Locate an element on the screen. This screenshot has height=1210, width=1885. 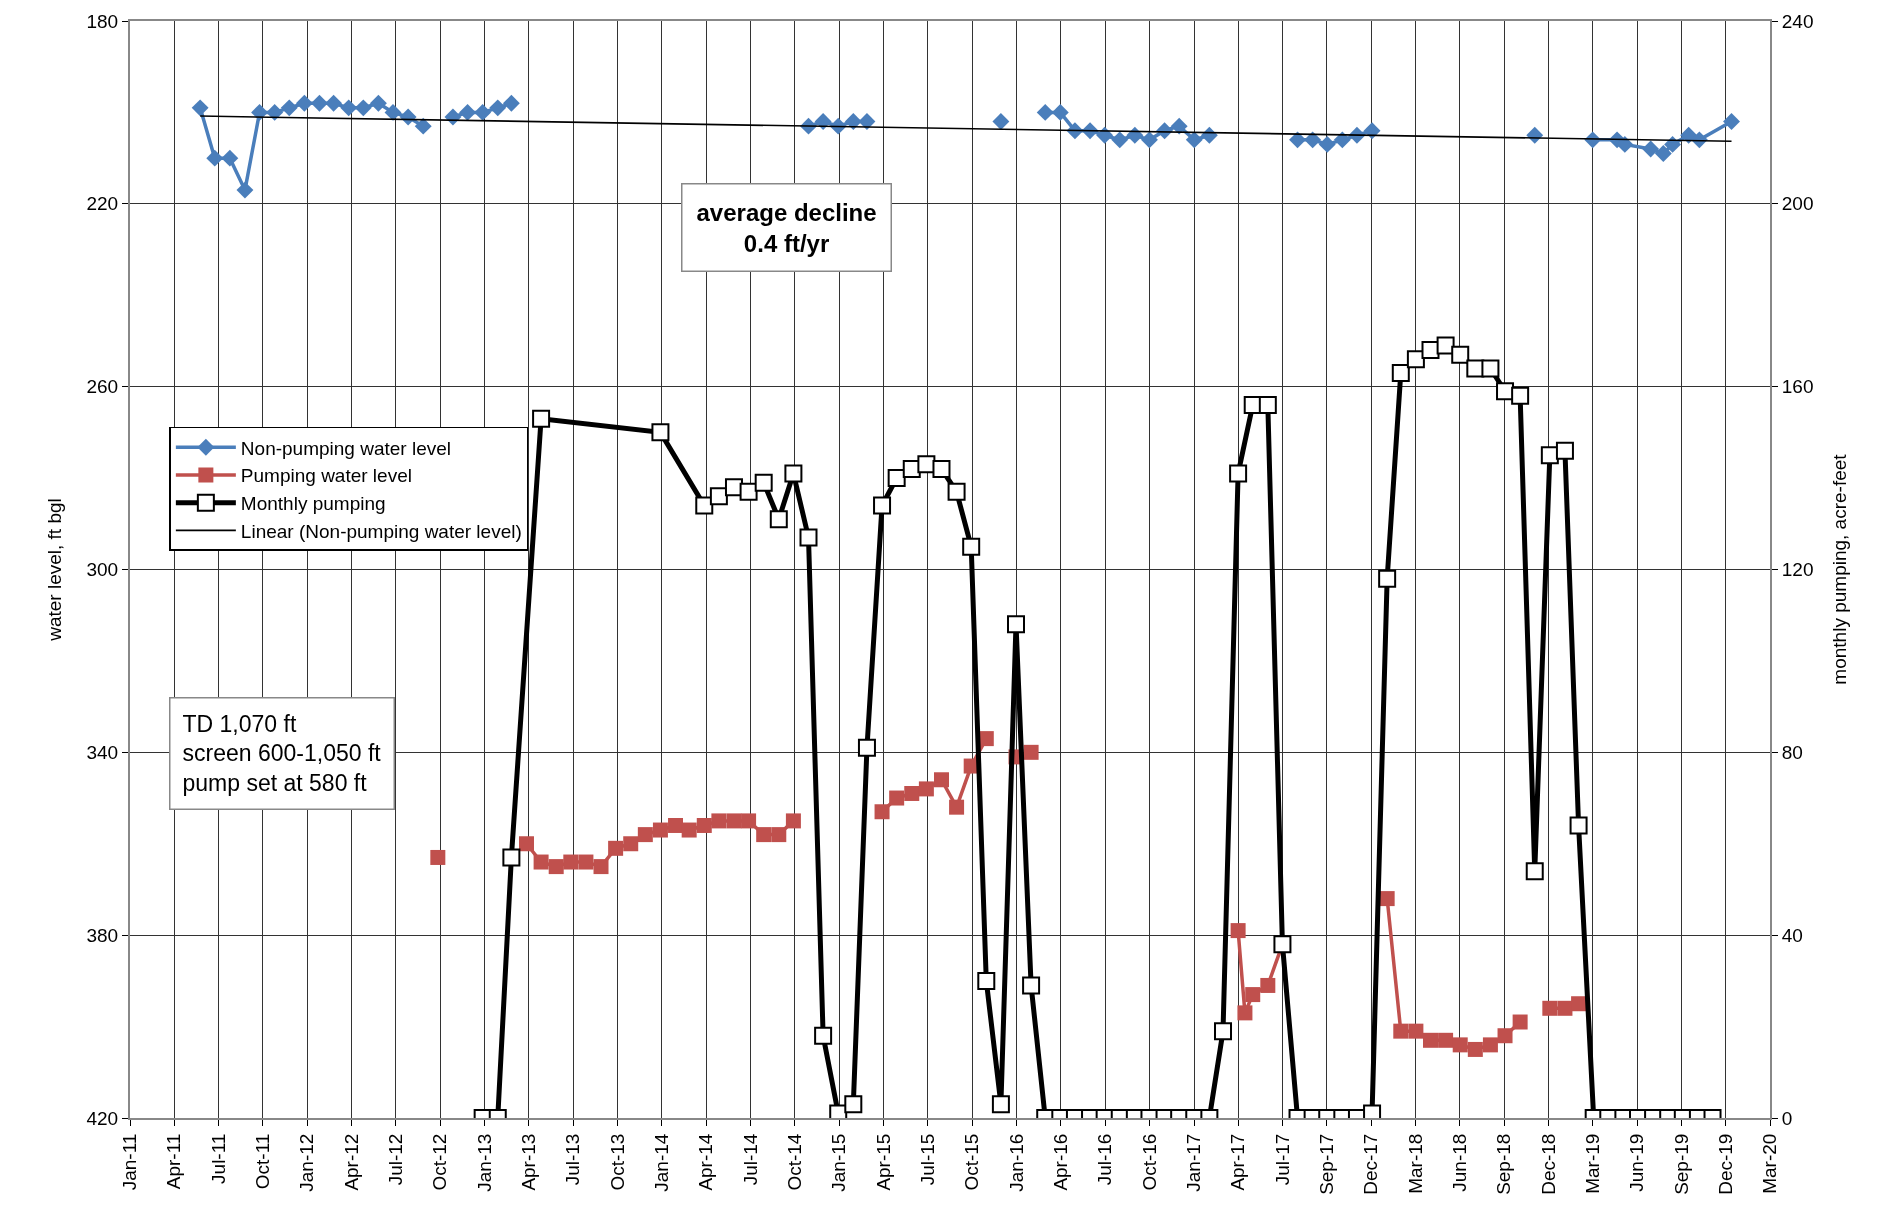
x-tick-label: Apr-17 is located at coordinates (1238, 1162).